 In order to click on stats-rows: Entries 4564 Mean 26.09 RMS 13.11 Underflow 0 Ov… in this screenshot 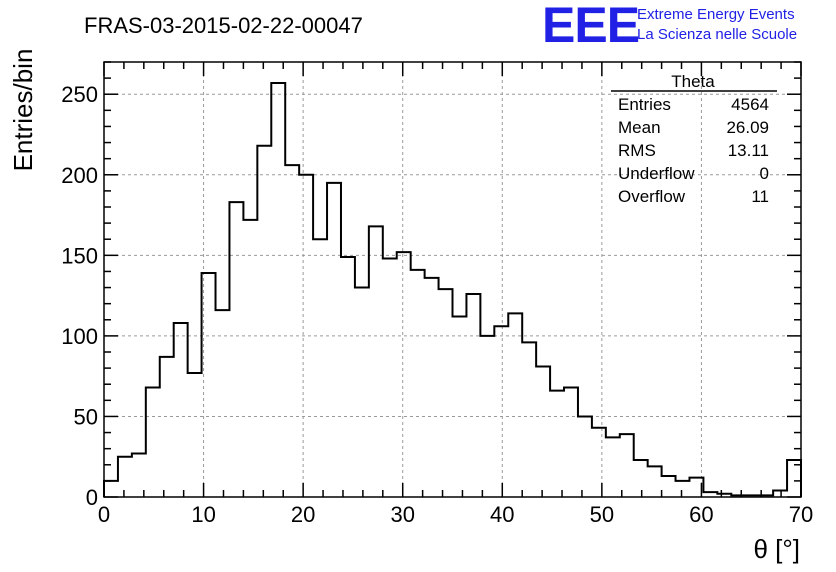, I will do `click(693, 150)`.